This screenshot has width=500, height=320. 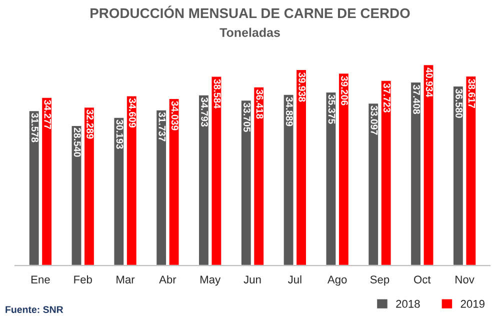 I want to click on chart-subtitle: Toneladas, so click(x=250, y=32).